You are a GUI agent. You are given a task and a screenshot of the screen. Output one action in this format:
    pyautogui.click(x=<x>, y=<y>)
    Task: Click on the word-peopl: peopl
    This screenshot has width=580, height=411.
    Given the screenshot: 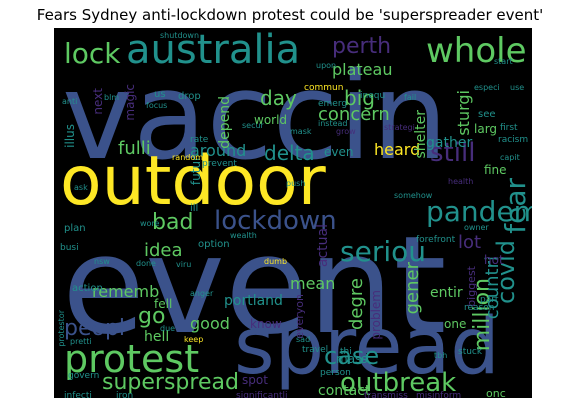 What is the action you would take?
    pyautogui.click(x=95, y=328)
    